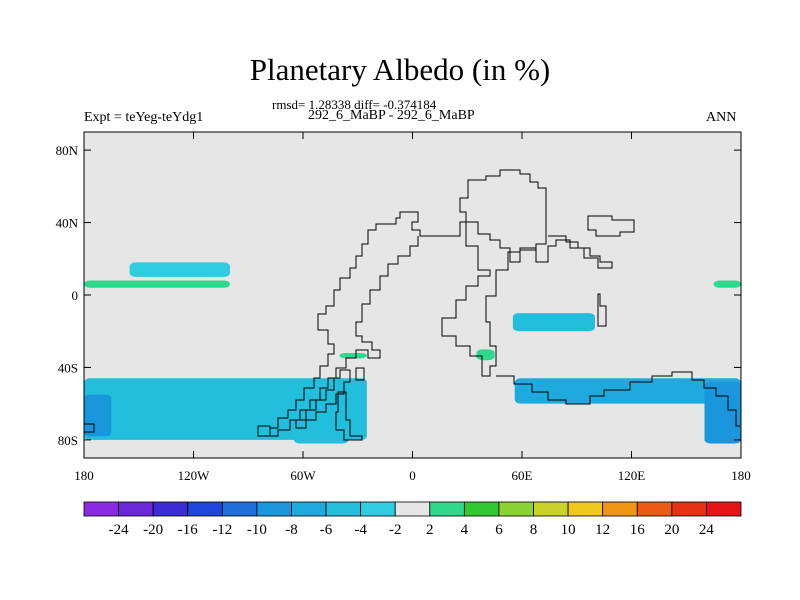  Describe the element at coordinates (153, 530) in the screenshot. I see `colorbar-label: -20` at that location.